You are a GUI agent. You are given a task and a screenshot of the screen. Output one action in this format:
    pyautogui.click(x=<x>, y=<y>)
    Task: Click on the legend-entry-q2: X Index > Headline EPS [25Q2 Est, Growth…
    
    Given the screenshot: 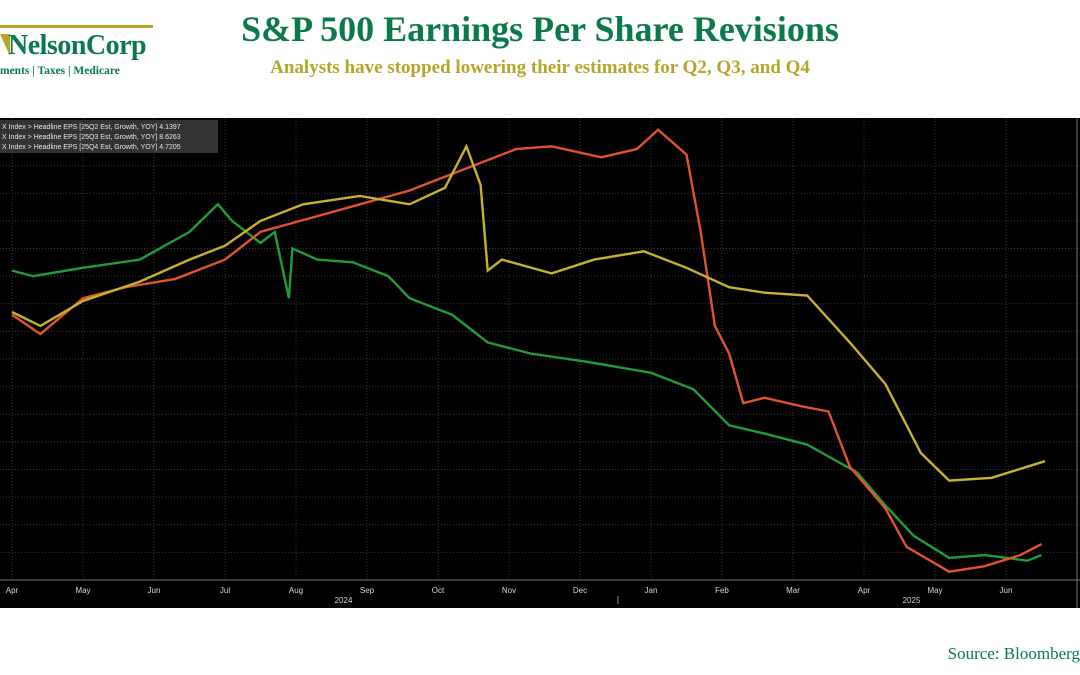 What is the action you would take?
    pyautogui.click(x=91, y=127)
    